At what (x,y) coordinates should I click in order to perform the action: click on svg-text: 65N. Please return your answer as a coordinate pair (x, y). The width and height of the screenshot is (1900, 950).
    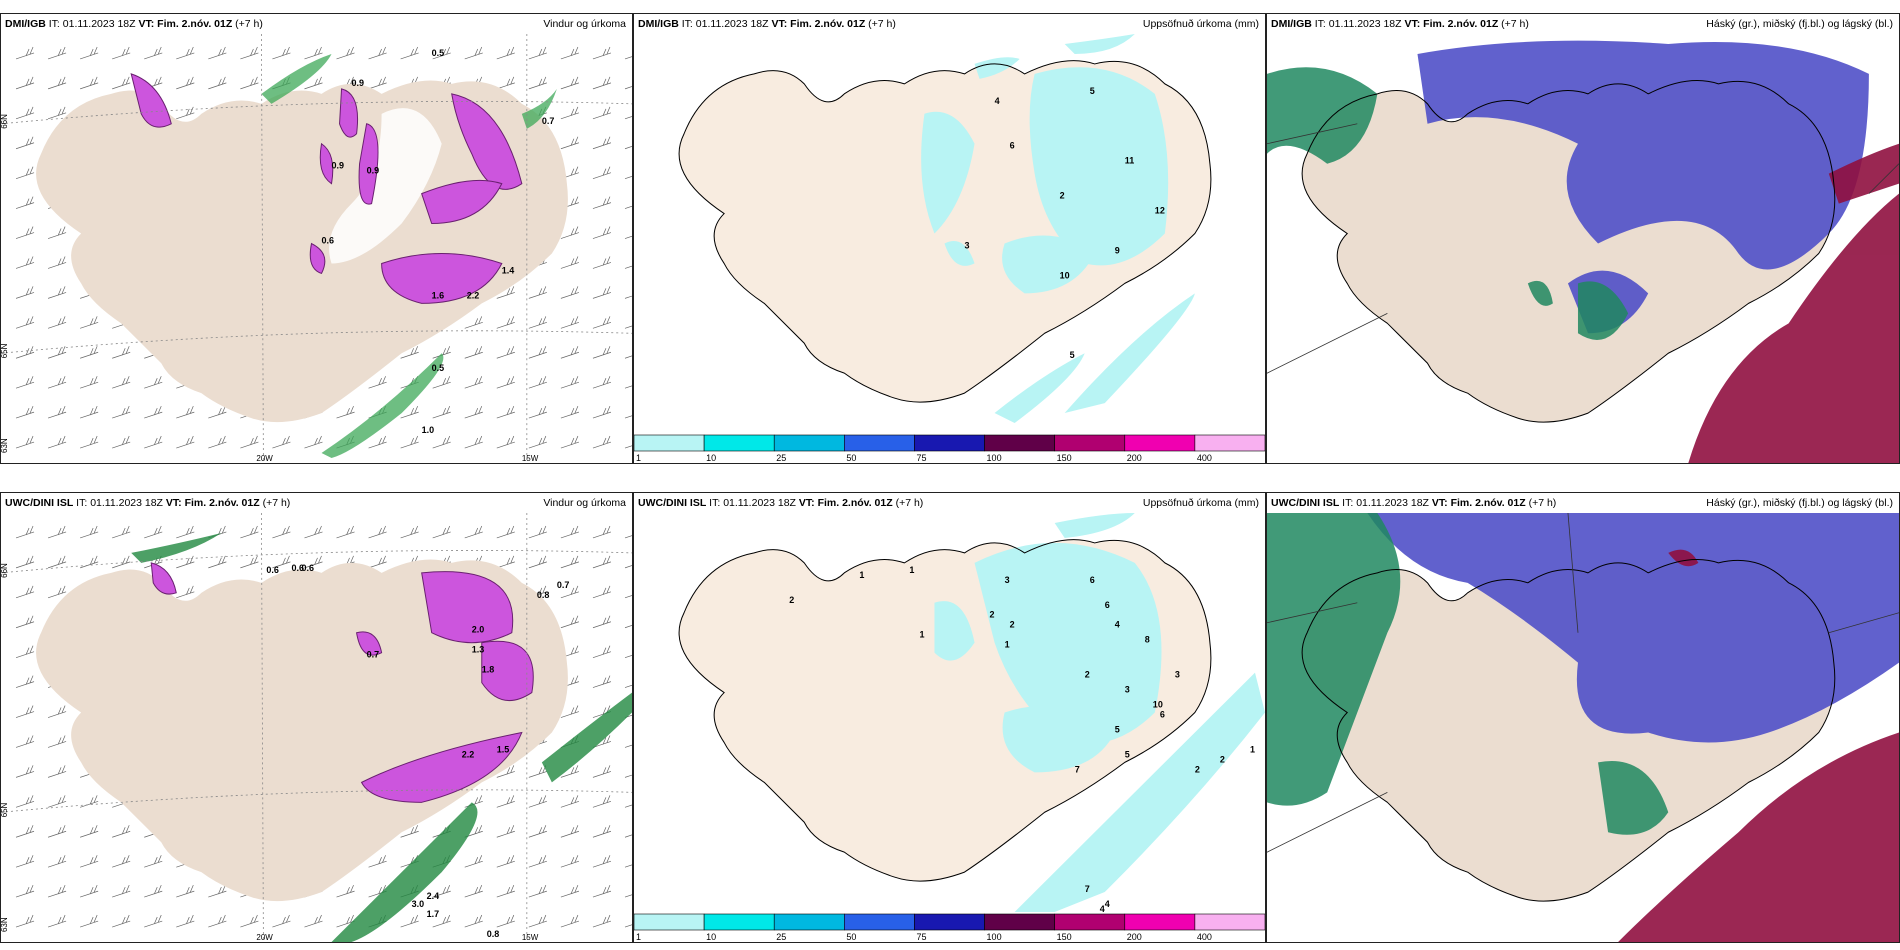
    Looking at the image, I should click on (5, 809).